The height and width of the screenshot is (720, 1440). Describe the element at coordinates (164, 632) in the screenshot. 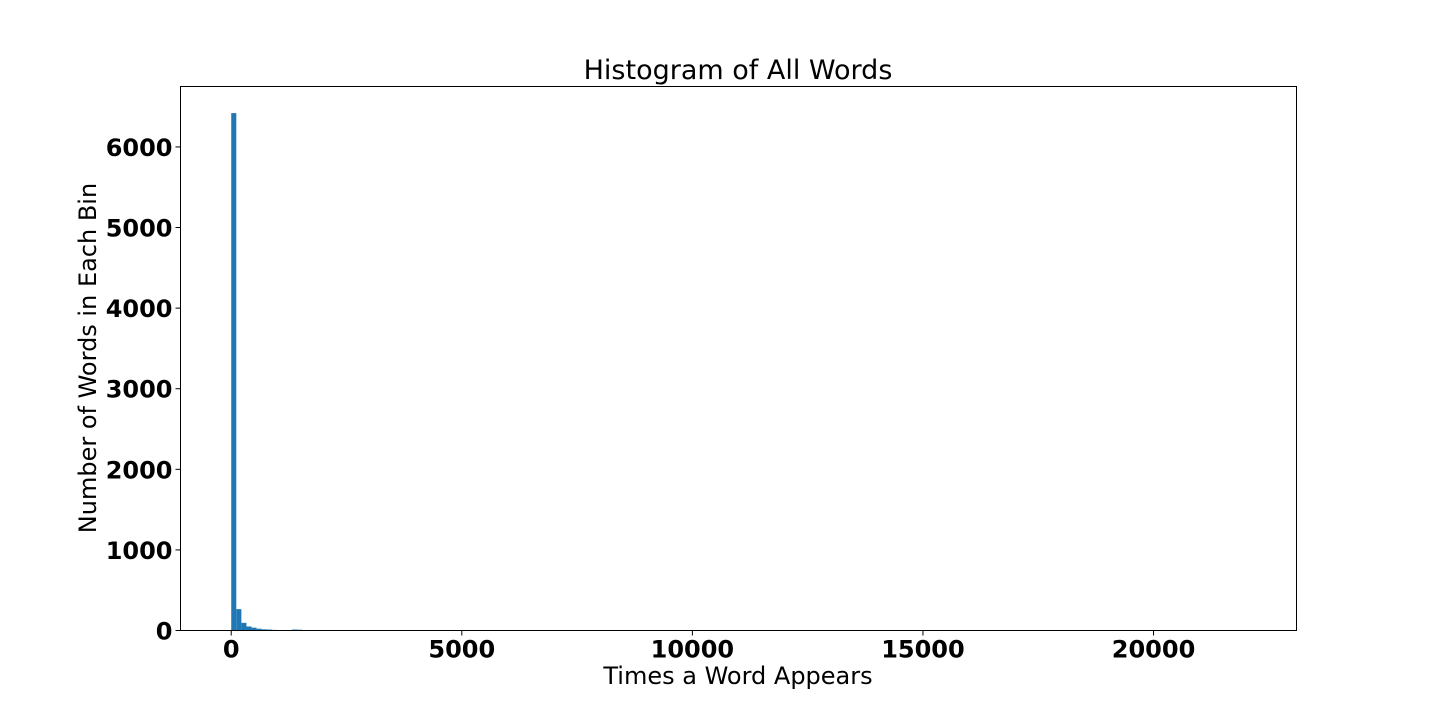

I see `y-tick-label-0: 0` at that location.